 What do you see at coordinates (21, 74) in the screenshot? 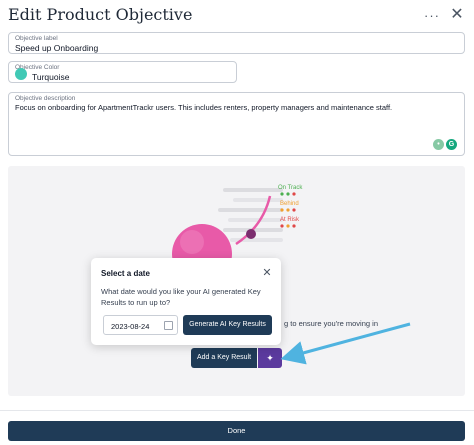
I see `color-swatch` at bounding box center [21, 74].